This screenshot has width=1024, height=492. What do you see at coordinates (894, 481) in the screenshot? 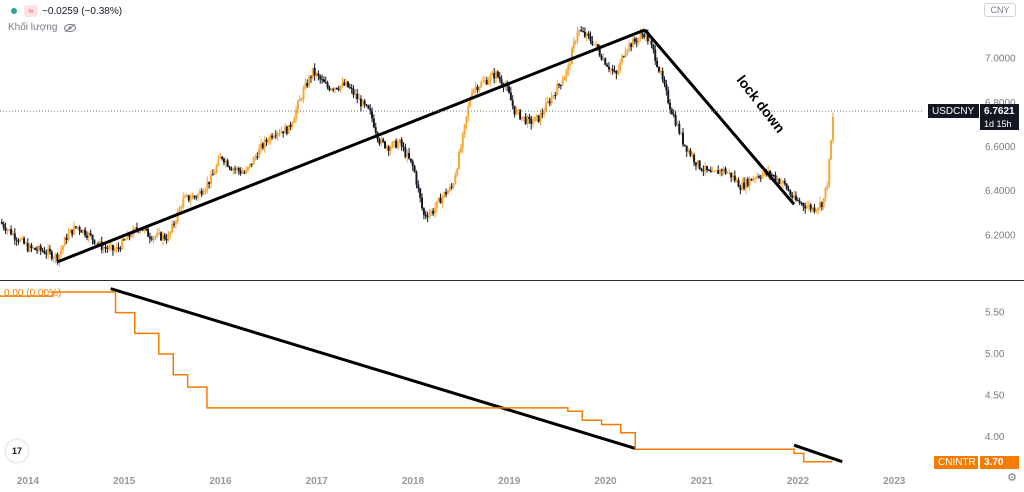
I see `time-axis-tick: 2023` at bounding box center [894, 481].